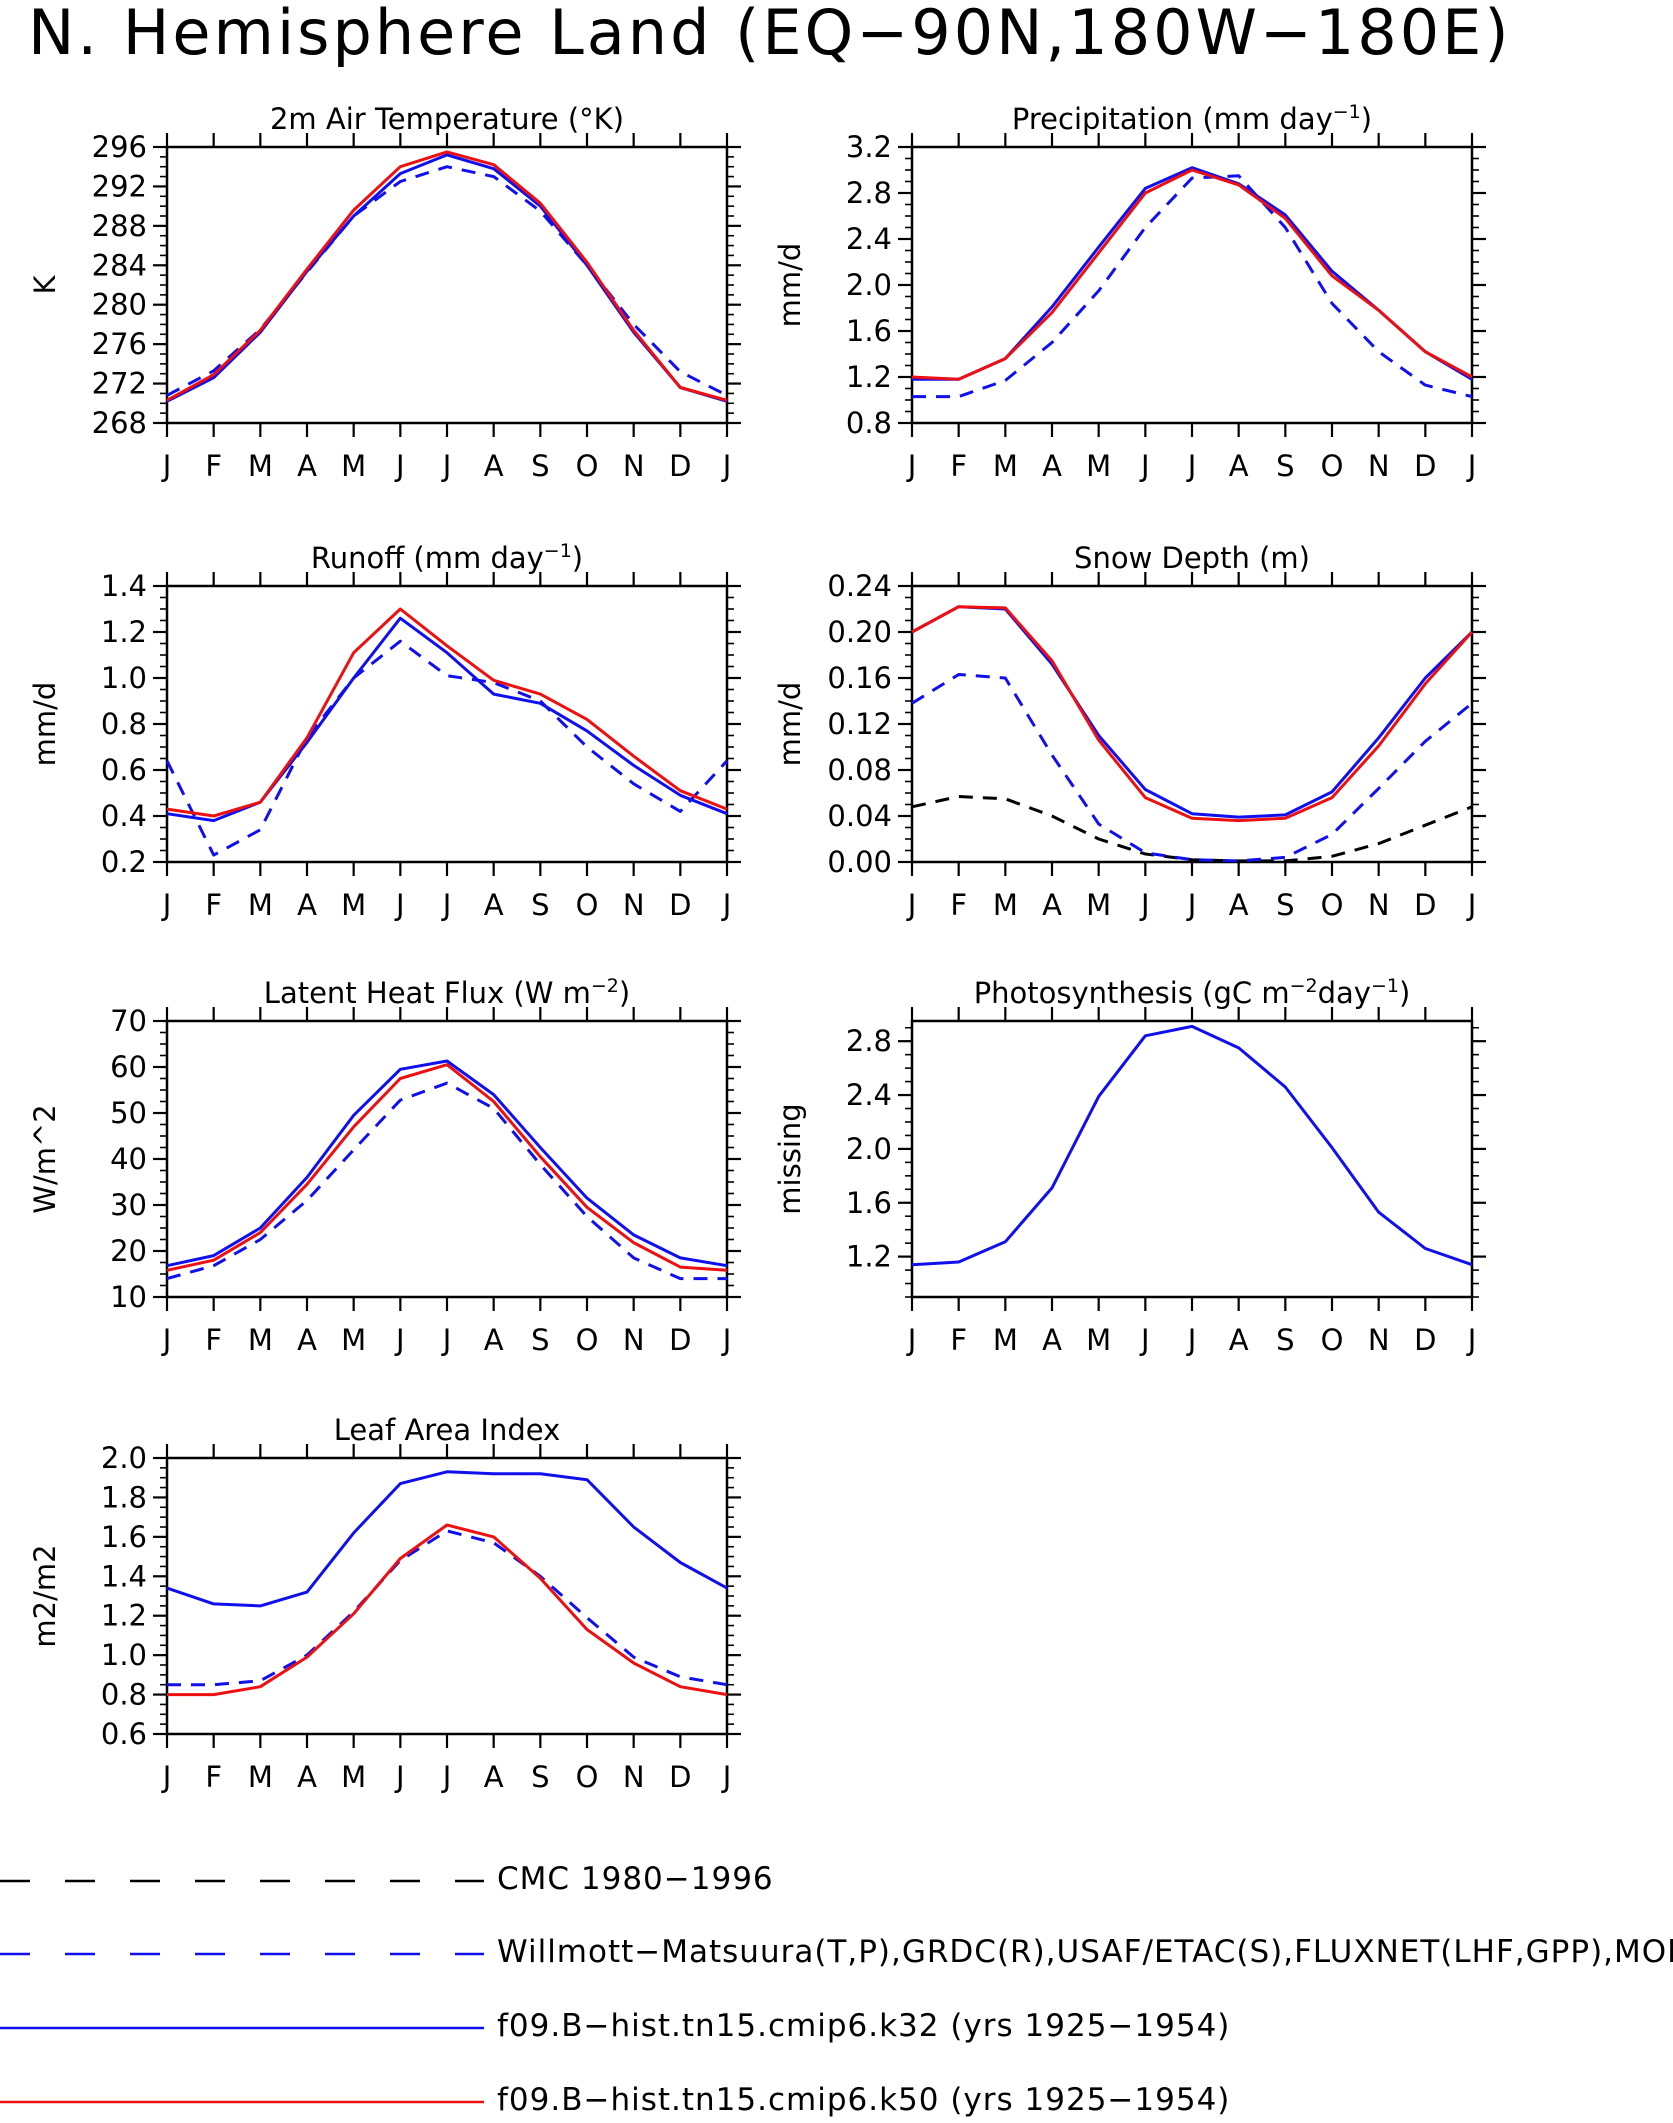  What do you see at coordinates (859, 862) in the screenshot?
I see `y-tick-label: 0.00` at bounding box center [859, 862].